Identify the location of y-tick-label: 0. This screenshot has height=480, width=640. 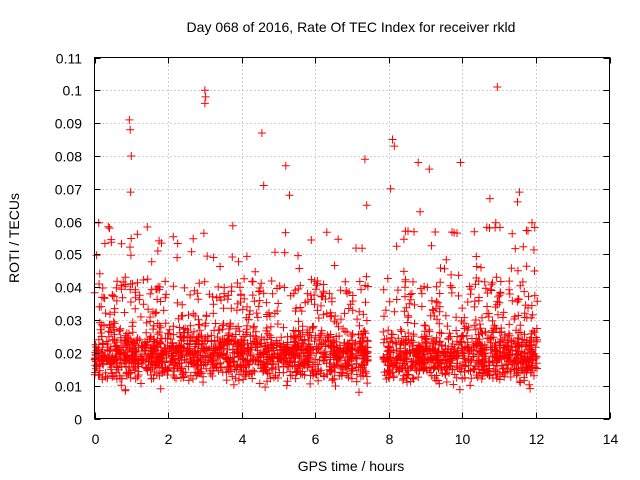
(78, 420).